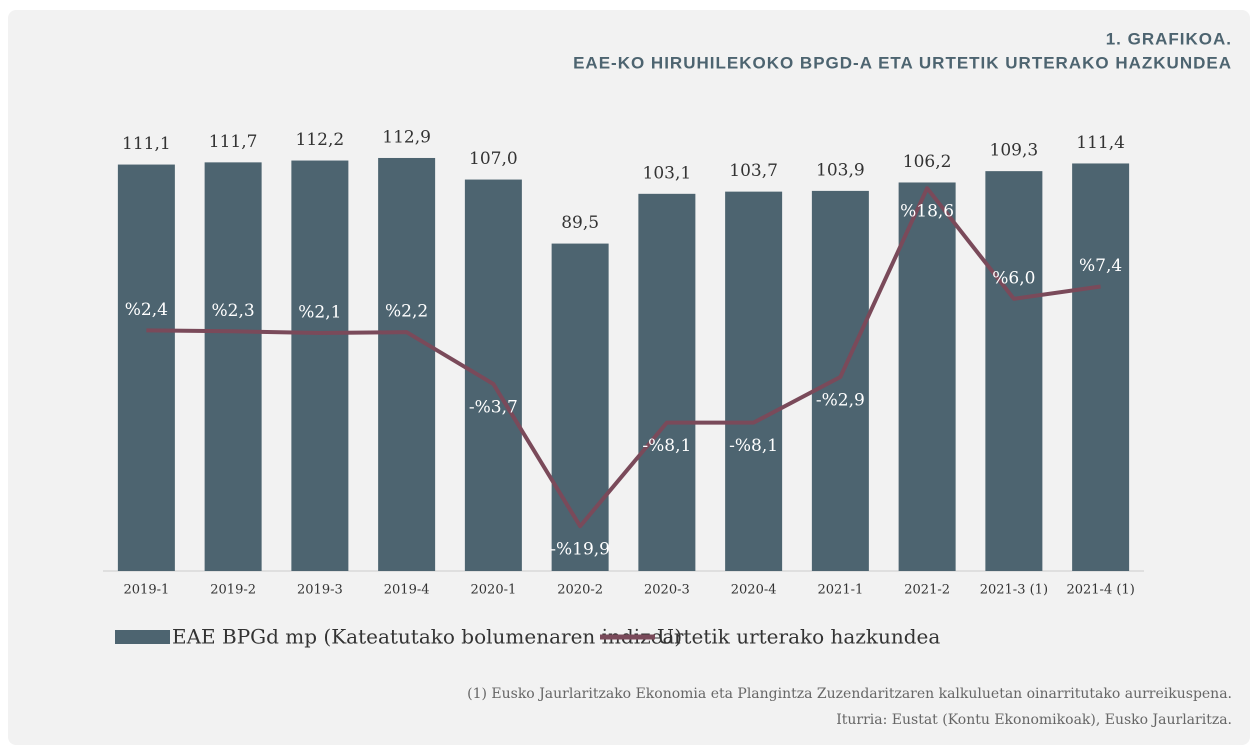 Image resolution: width=1258 pixels, height=756 pixels. I want to click on x-tick-label: 2021-2, so click(927, 590).